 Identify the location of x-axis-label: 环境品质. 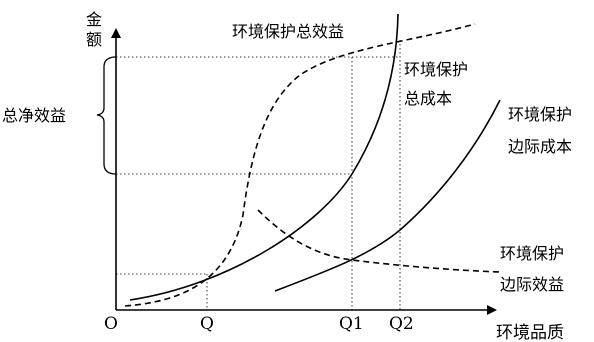
(530, 332).